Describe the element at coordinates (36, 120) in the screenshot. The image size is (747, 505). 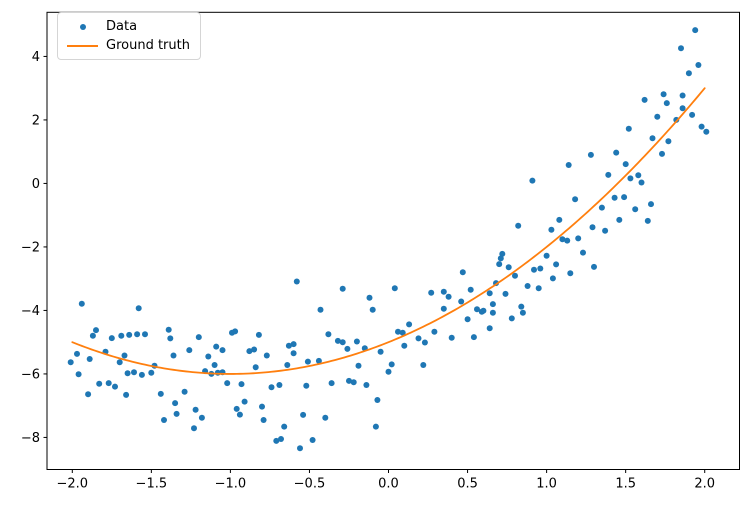
I see `y-tick-label: 2` at that location.